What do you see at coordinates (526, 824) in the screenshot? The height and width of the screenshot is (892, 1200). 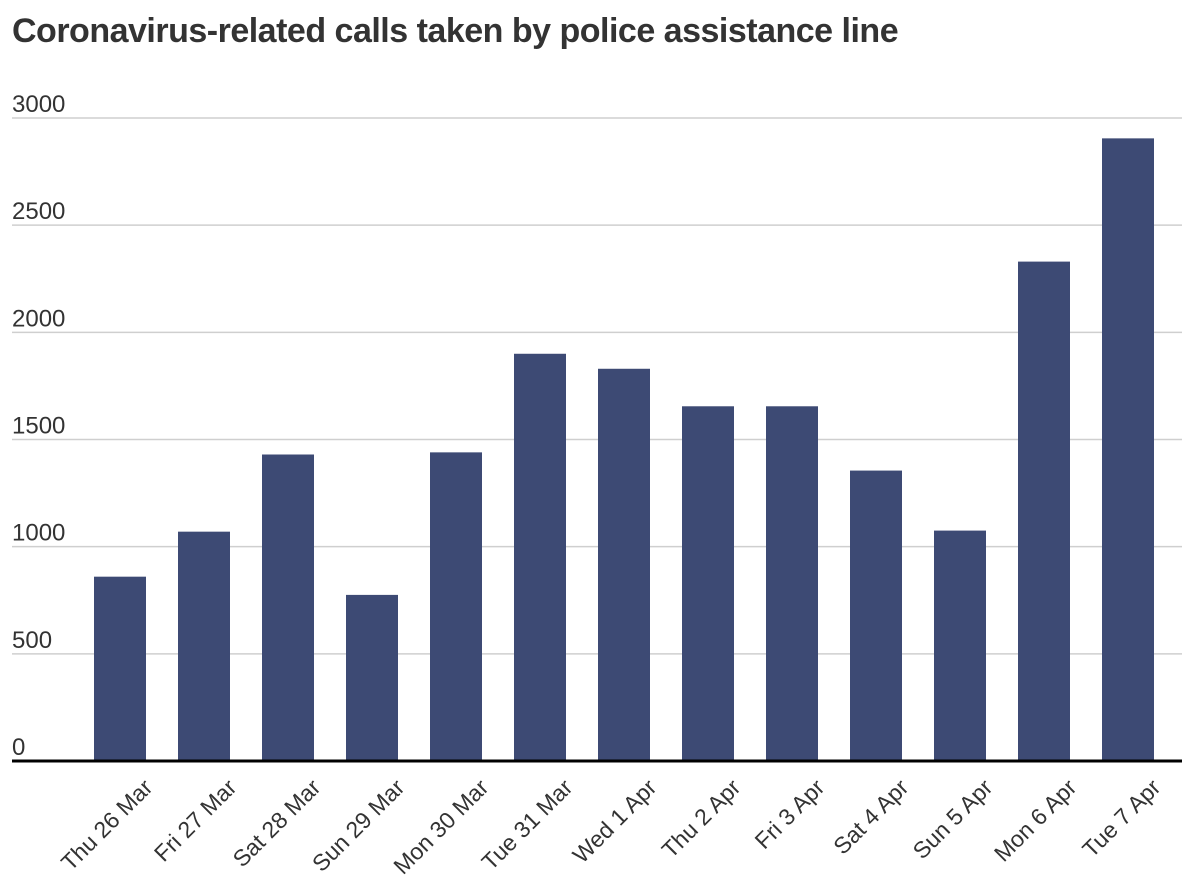 I see `x-tick-label: Tue 31 Mar` at bounding box center [526, 824].